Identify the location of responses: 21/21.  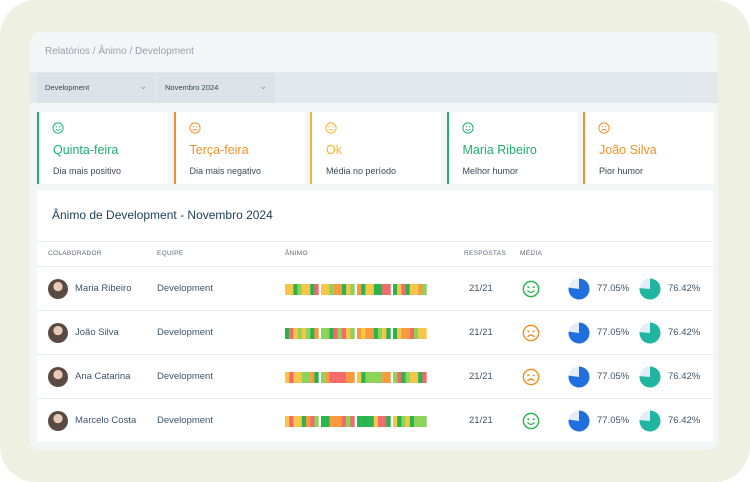
(481, 332).